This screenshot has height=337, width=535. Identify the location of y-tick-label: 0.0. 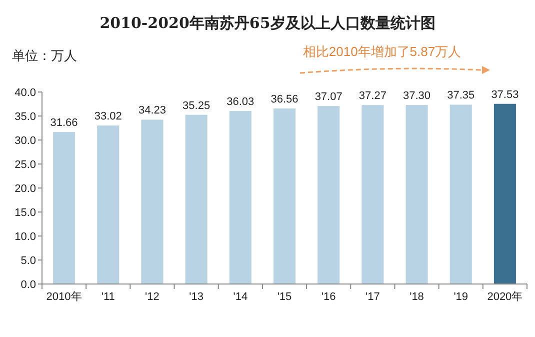
(28, 285).